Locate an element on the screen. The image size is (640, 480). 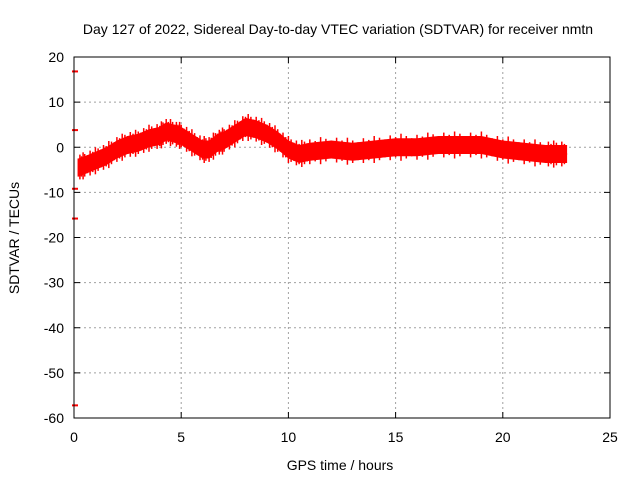
y-tick-label: -60 is located at coordinates (54, 418).